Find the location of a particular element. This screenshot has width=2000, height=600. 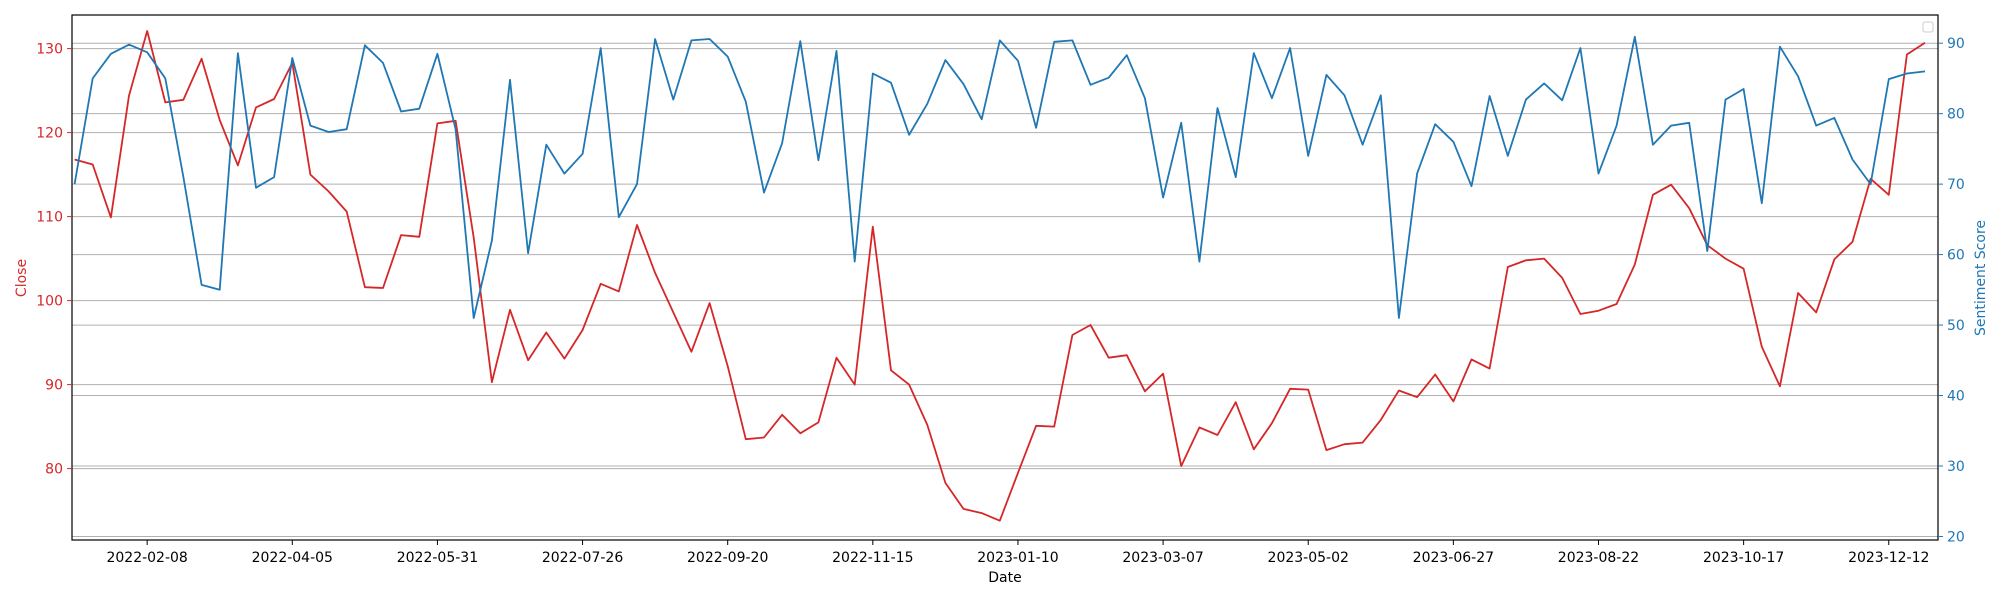

x-tick-label: 2022-11-15 is located at coordinates (872, 558).